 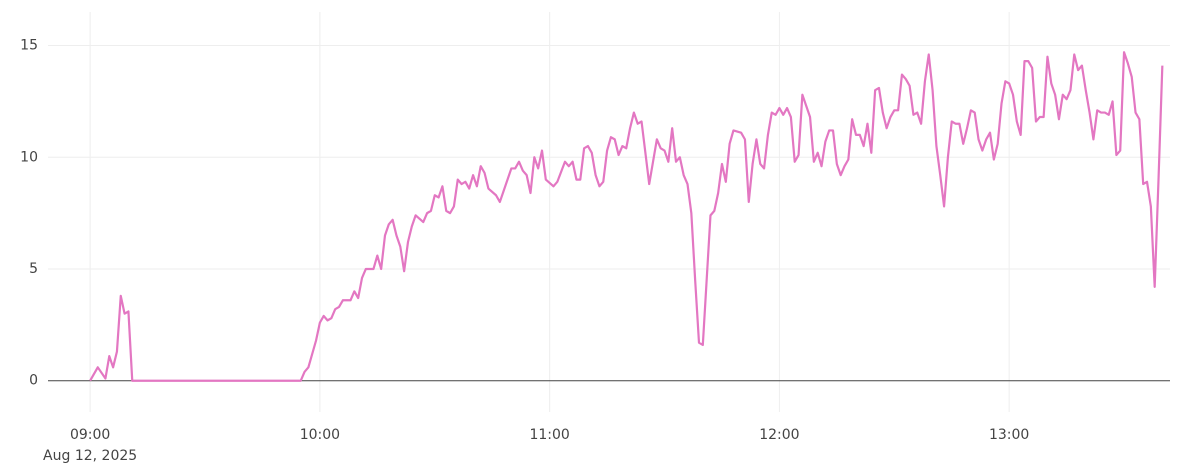 I want to click on x-tick-label: 09:00, so click(x=90, y=435).